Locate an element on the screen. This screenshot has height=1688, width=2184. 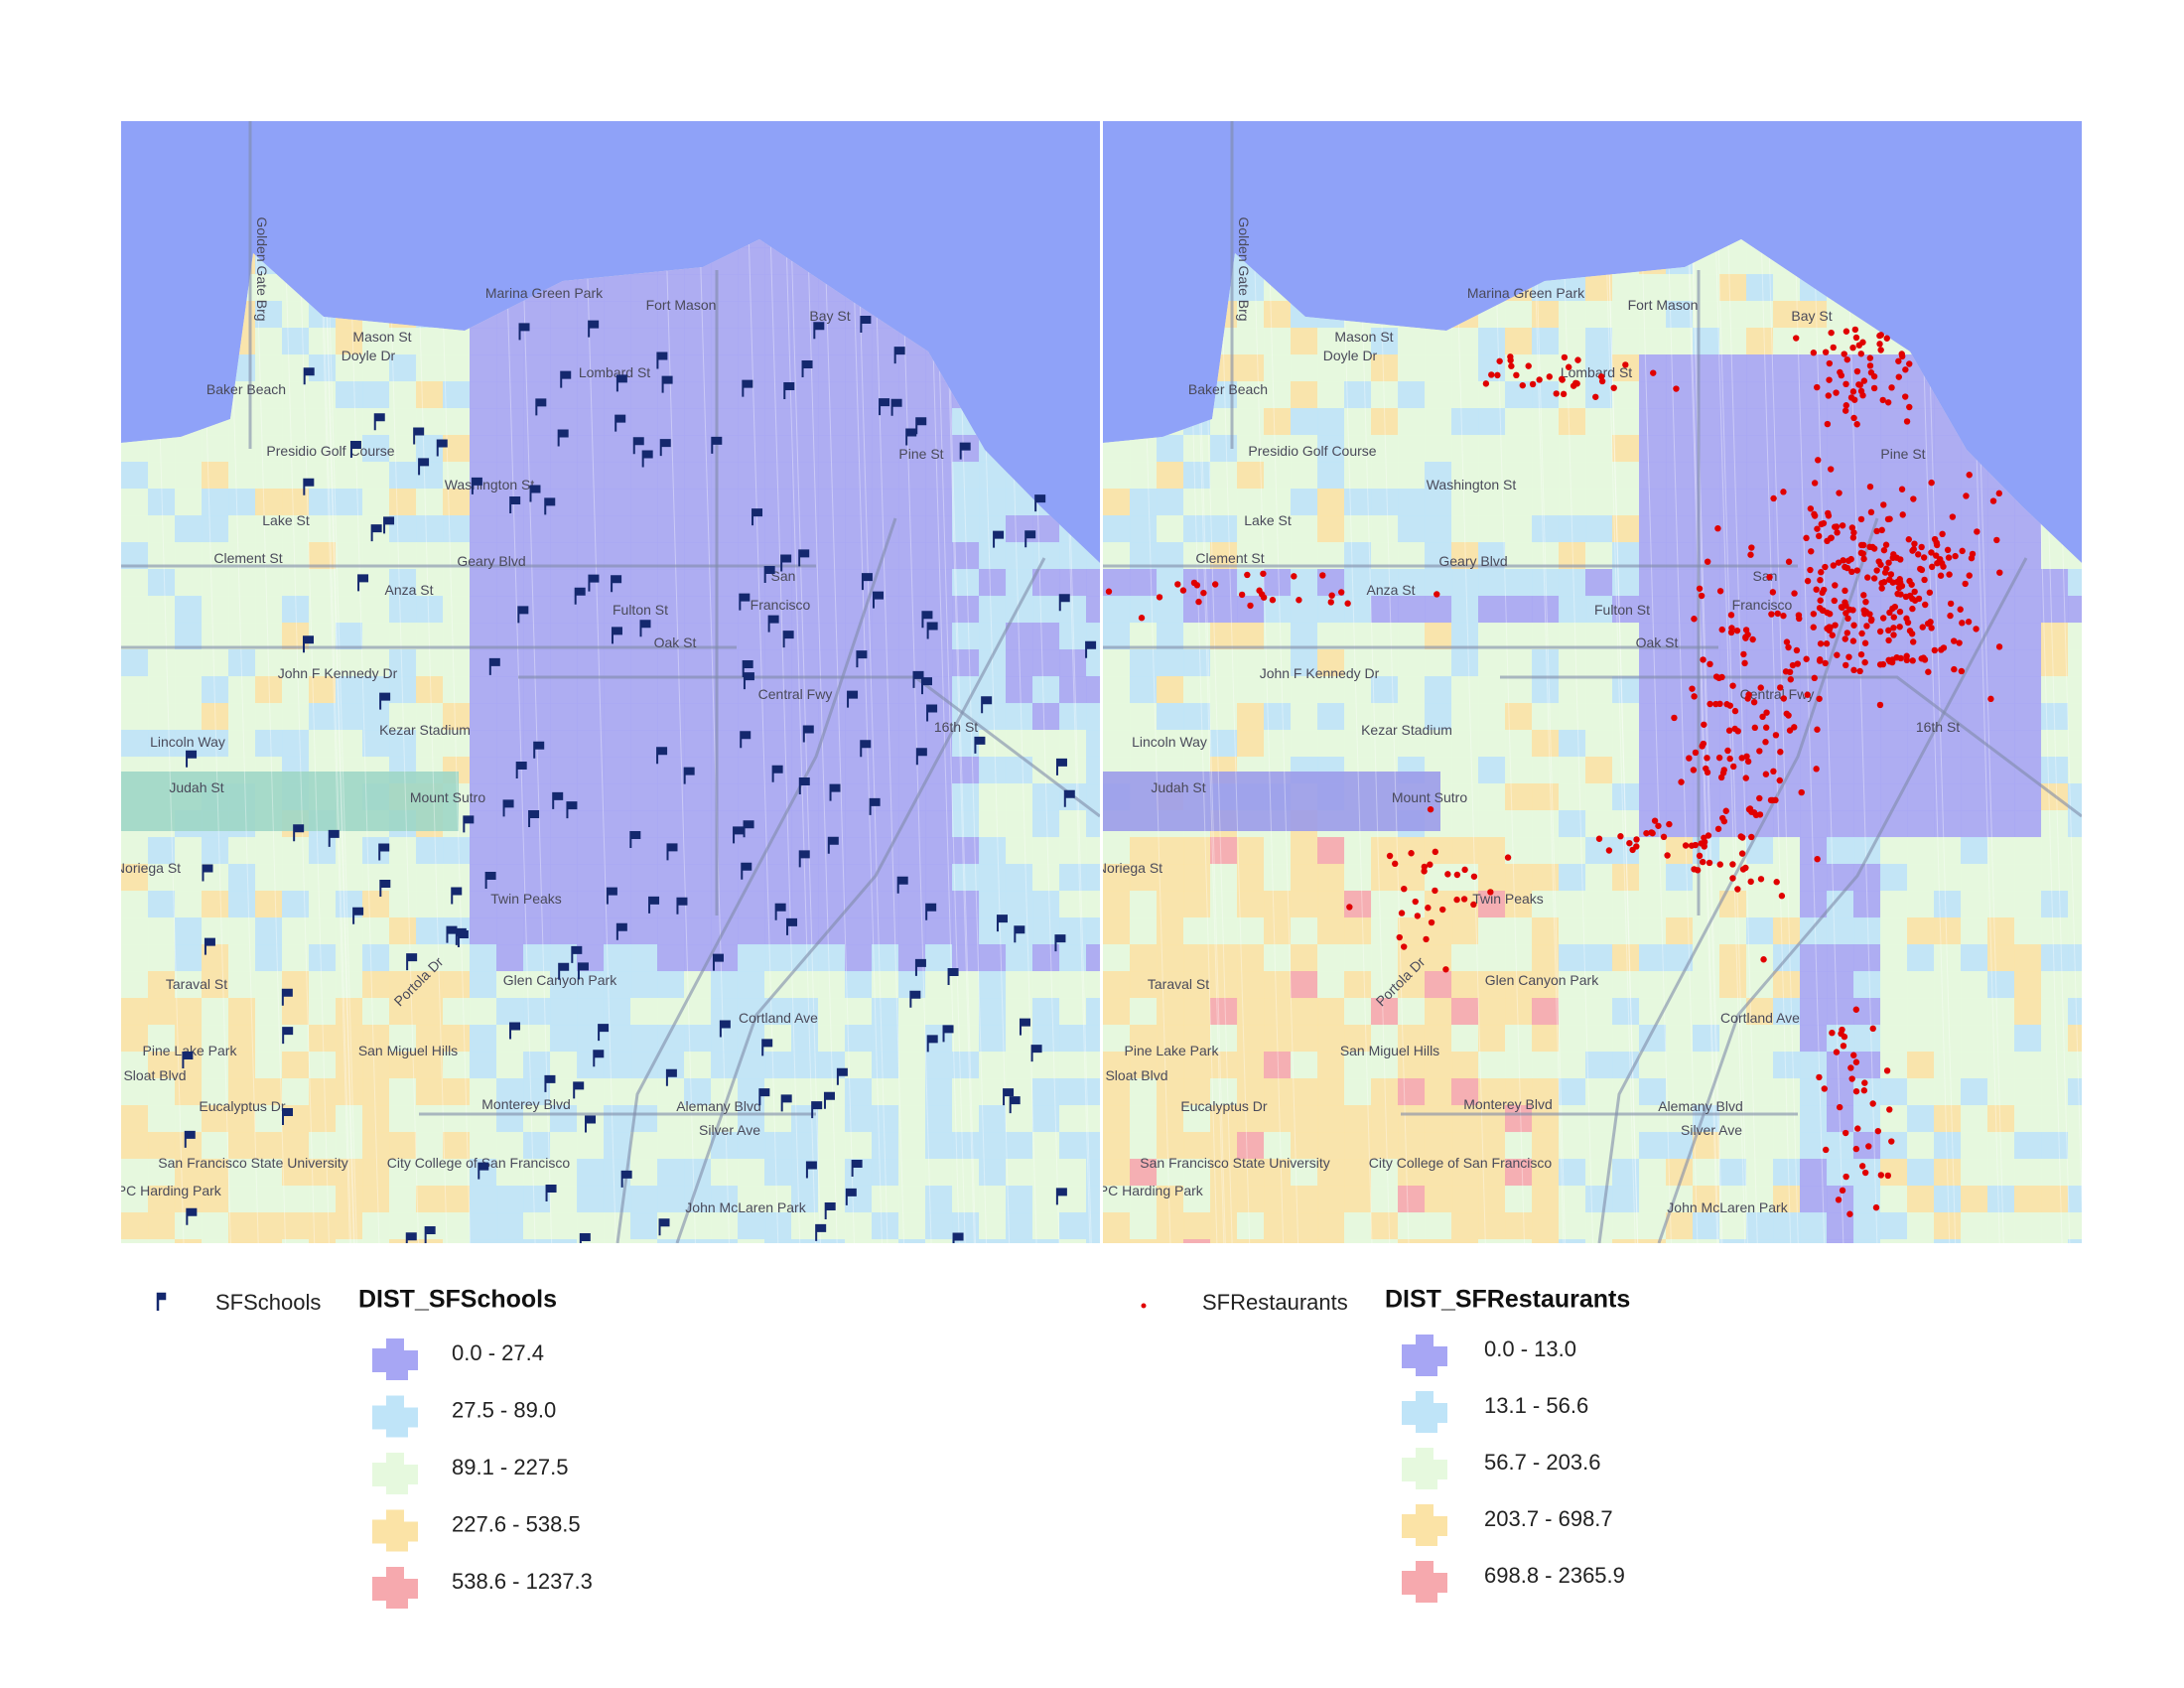
map-label: Oak St is located at coordinates (1657, 642).